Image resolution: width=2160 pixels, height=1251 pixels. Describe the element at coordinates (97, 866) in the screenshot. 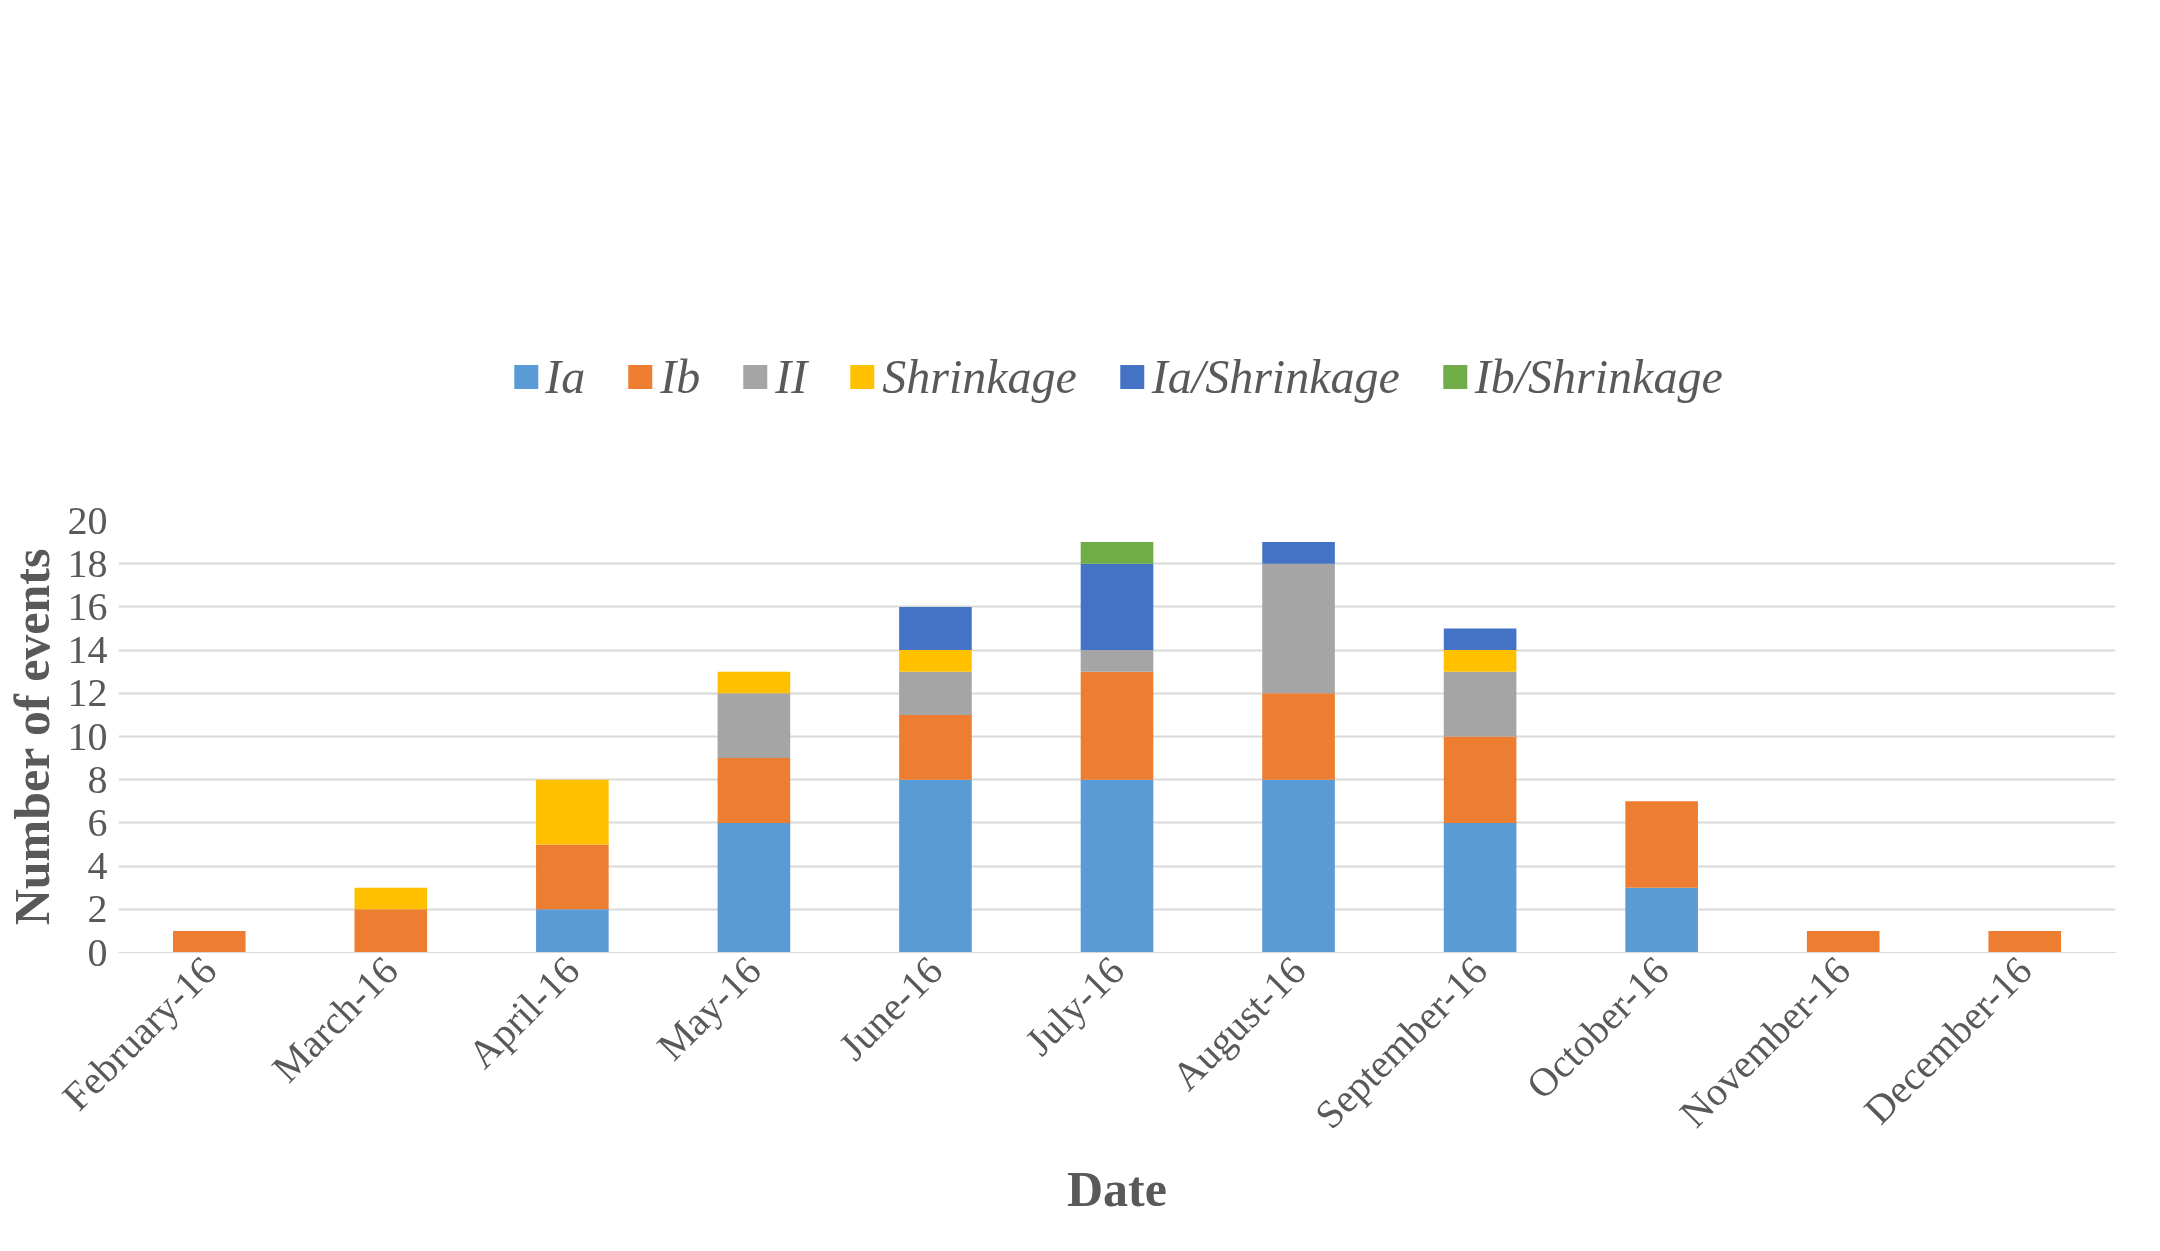

I see `y-tick-label: 4` at that location.